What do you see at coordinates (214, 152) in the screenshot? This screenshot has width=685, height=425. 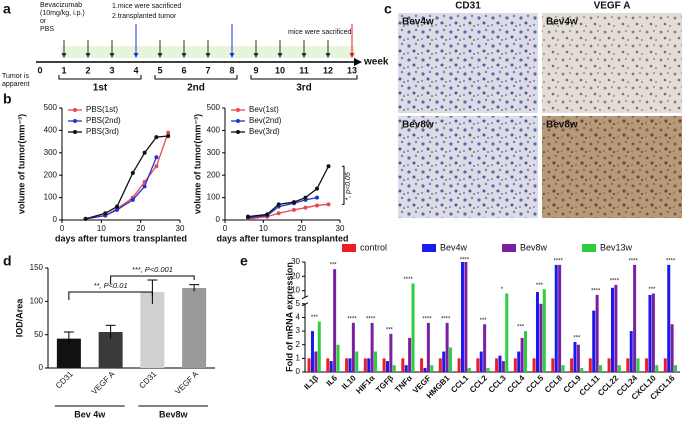 I see `y-tick-label: 300` at bounding box center [214, 152].